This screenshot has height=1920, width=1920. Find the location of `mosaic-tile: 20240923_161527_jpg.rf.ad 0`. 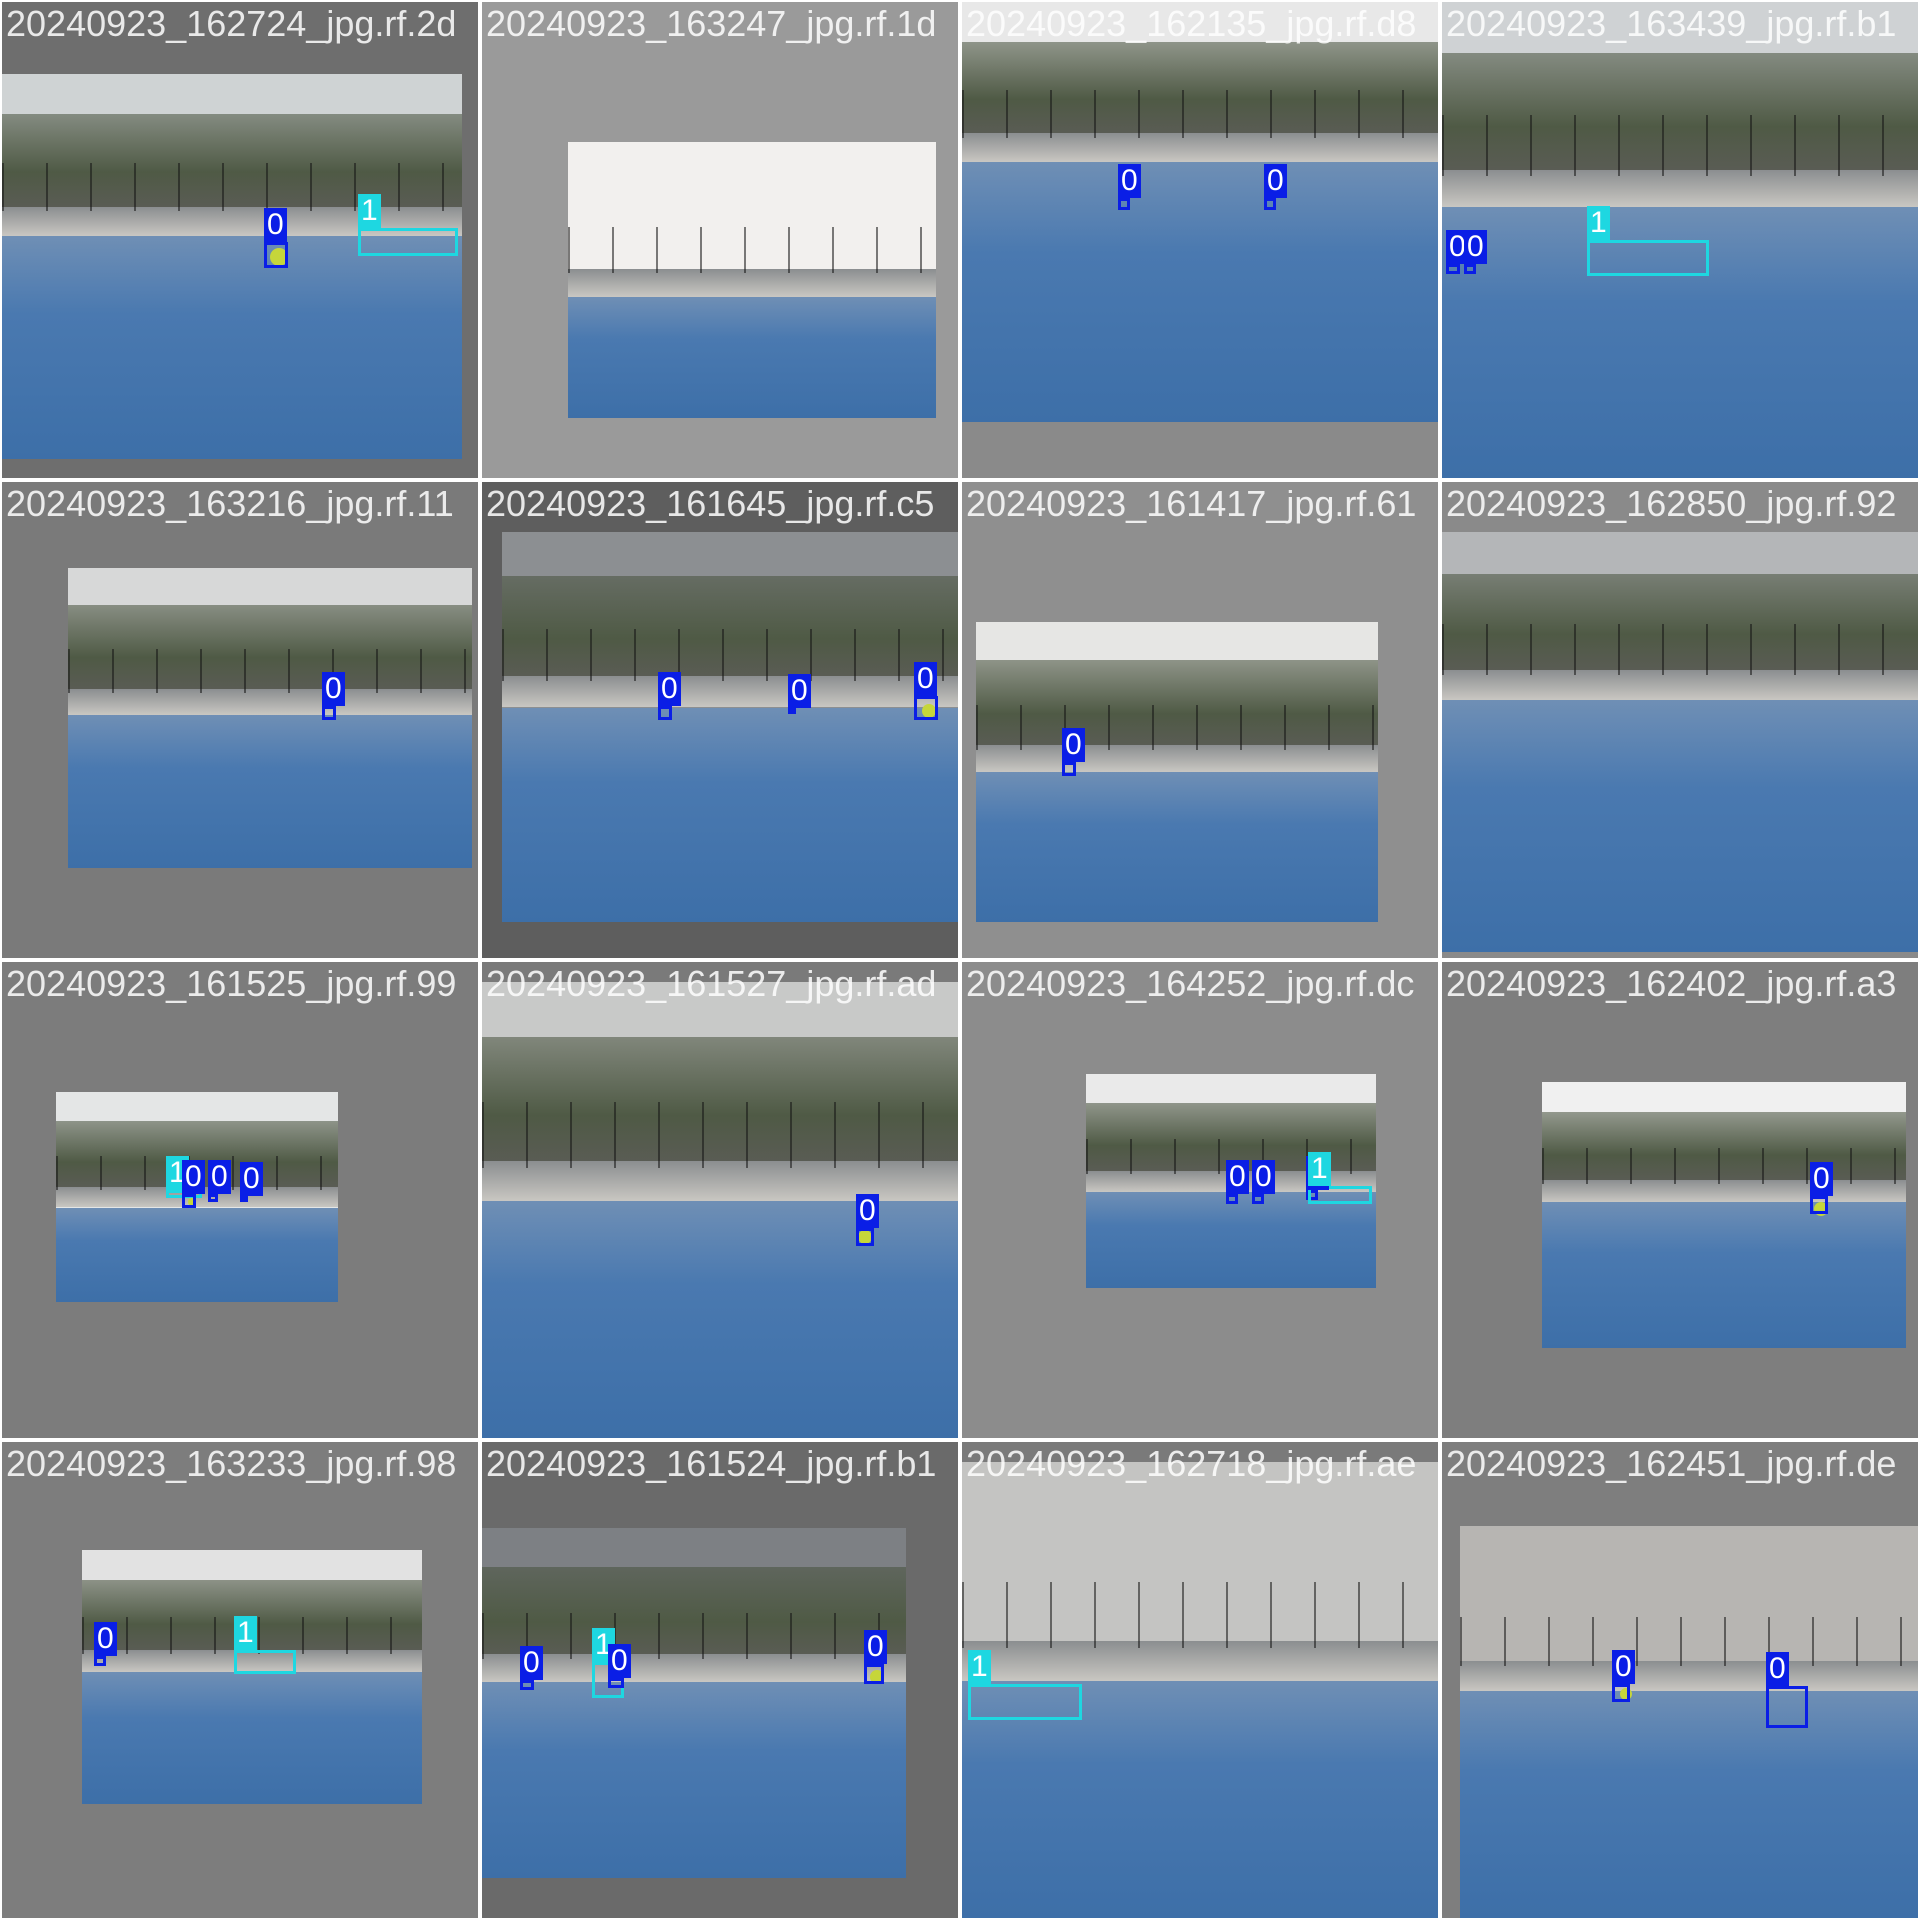

mosaic-tile: 20240923_161527_jpg.rf.ad 0 is located at coordinates (720, 1200).